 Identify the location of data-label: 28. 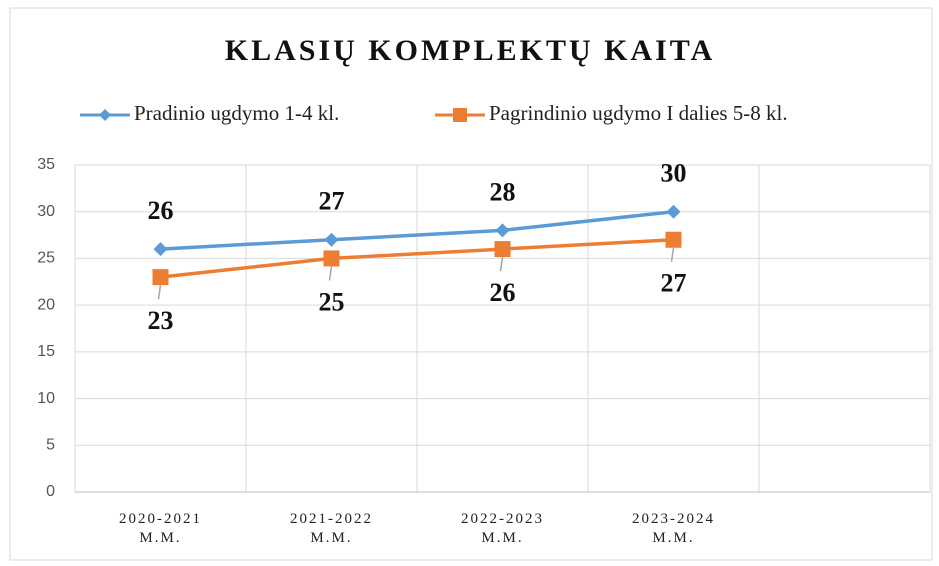
(503, 191).